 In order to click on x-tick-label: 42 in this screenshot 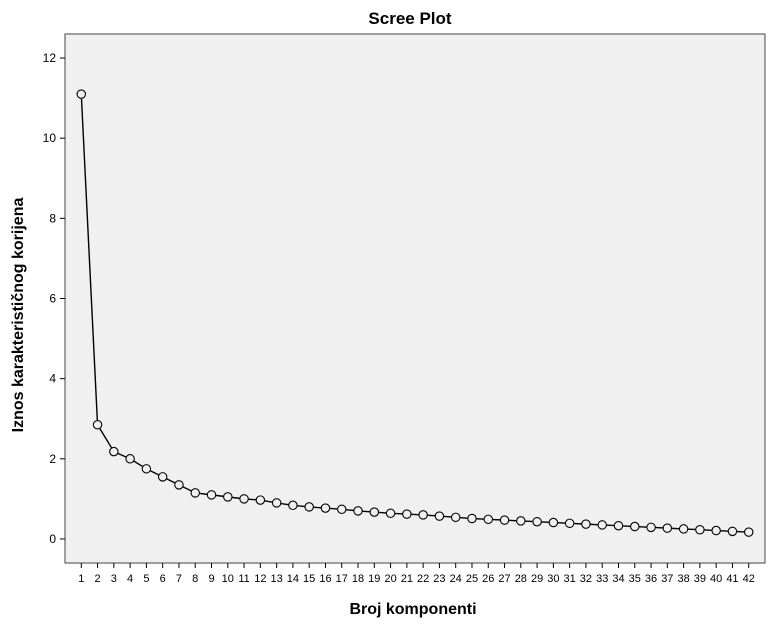, I will do `click(749, 579)`.